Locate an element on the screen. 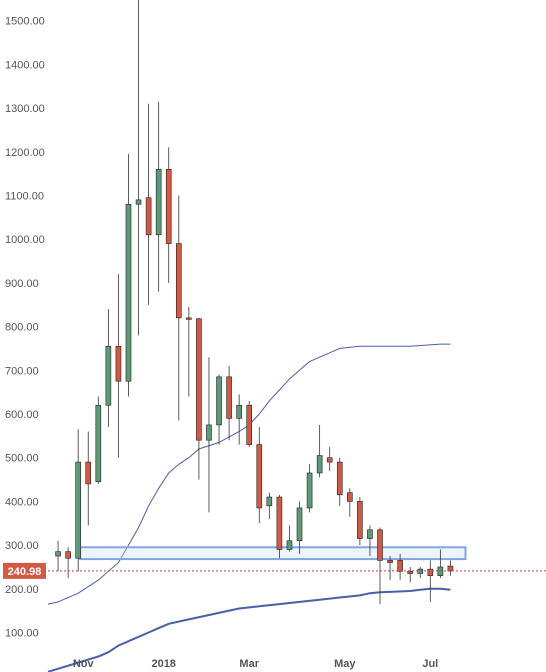 The width and height of the screenshot is (546, 672). current-price-badge is located at coordinates (24, 570).